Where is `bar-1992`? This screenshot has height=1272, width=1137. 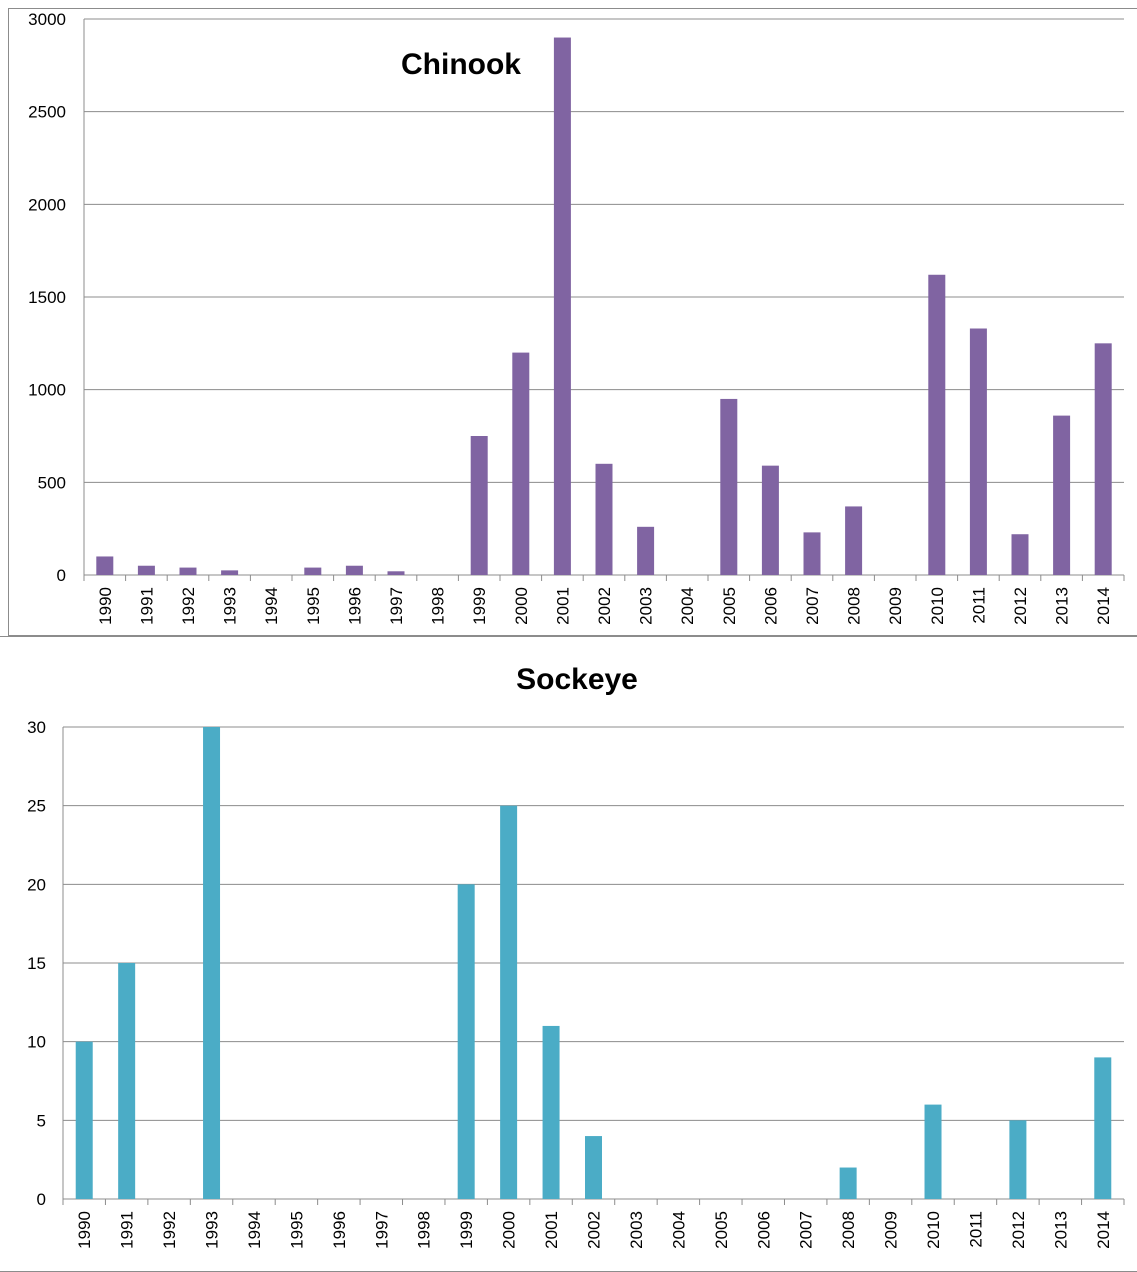 bar-1992 is located at coordinates (188, 571).